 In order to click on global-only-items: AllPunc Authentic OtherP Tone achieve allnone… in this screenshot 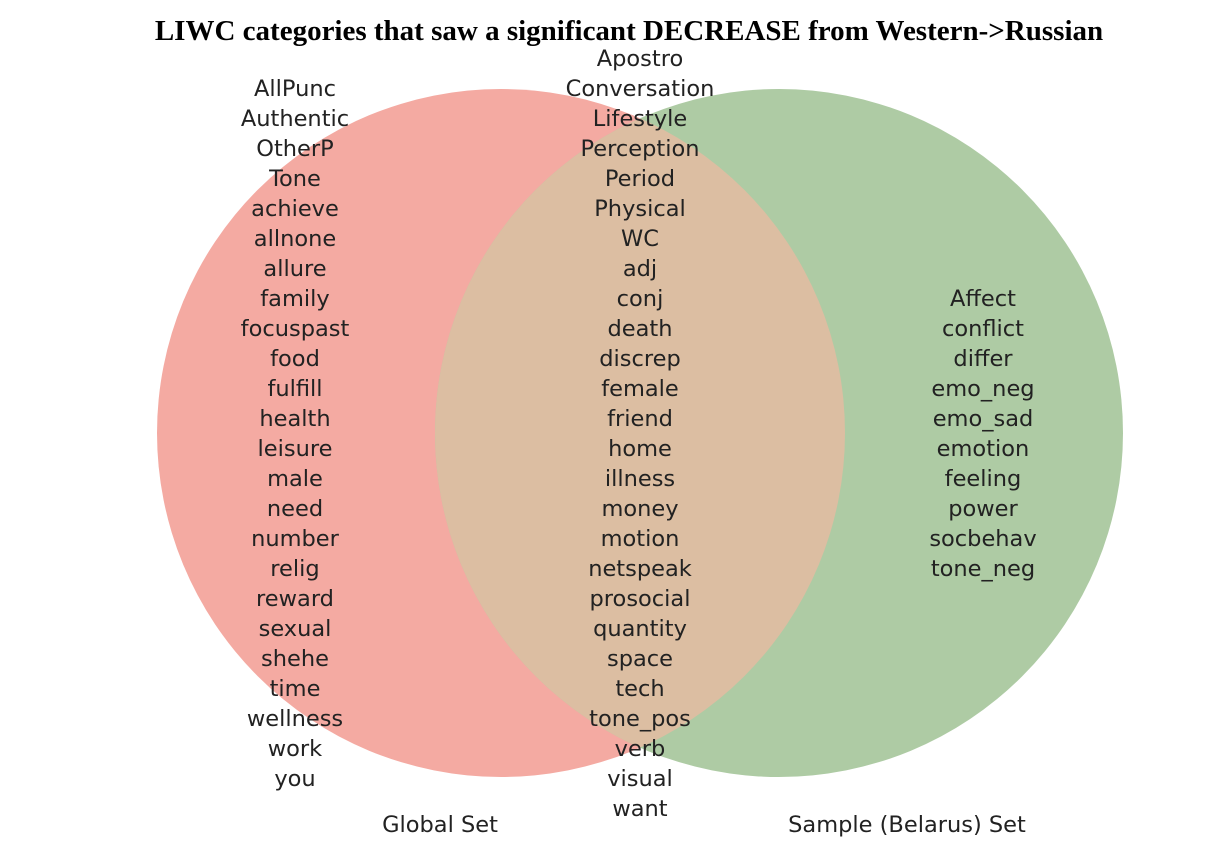, I will do `click(295, 434)`.